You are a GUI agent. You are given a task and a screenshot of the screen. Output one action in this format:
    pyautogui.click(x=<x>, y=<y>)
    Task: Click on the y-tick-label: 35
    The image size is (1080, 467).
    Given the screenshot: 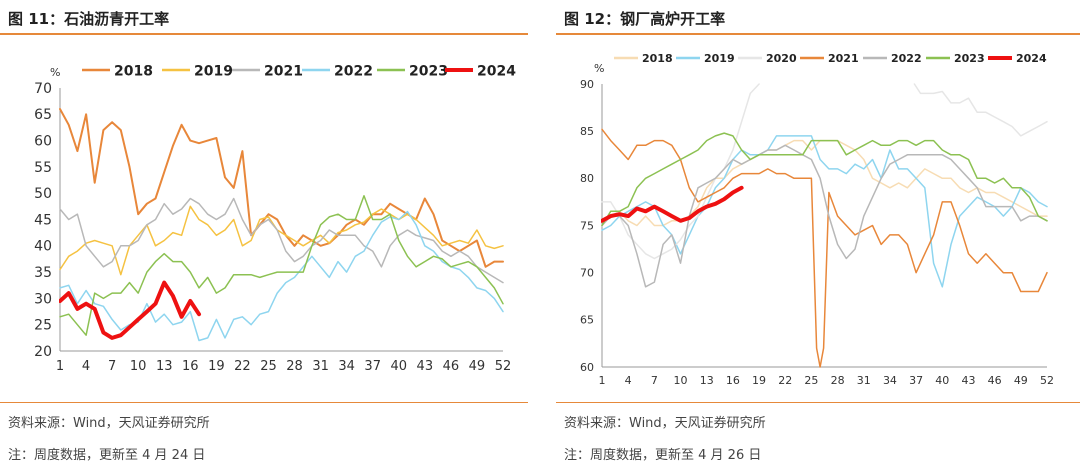 What is the action you would take?
    pyautogui.click(x=43, y=273)
    